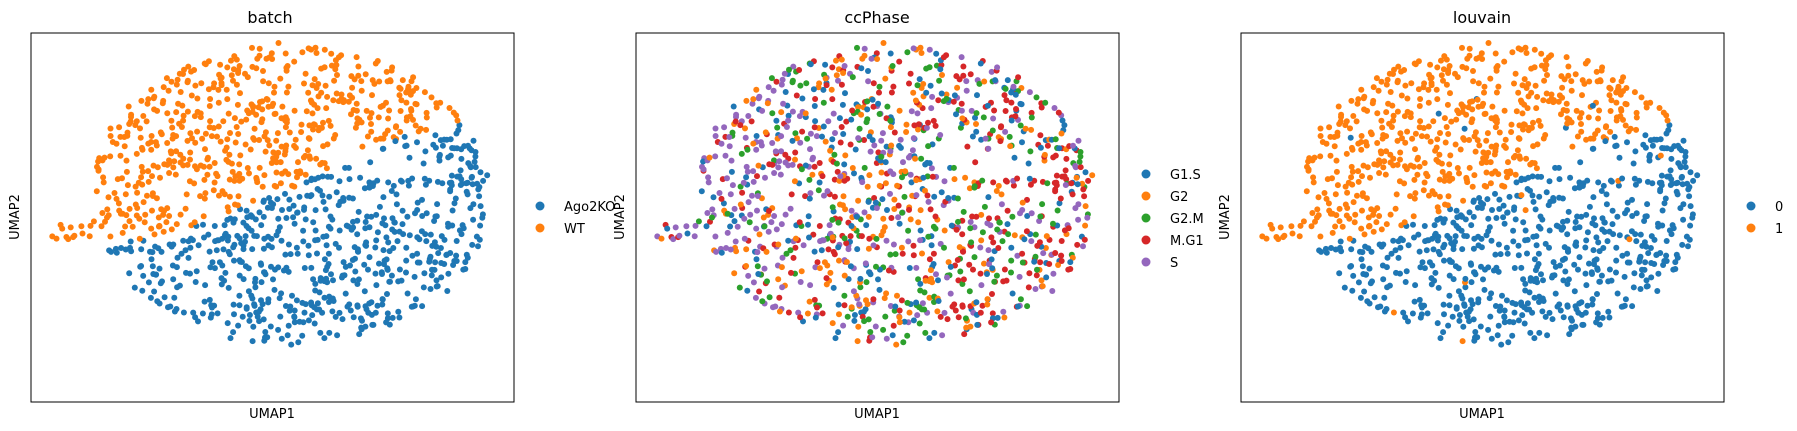 The image size is (1797, 431). Describe the element at coordinates (589, 207) in the screenshot. I see `legend-label: Ago2KO` at that location.